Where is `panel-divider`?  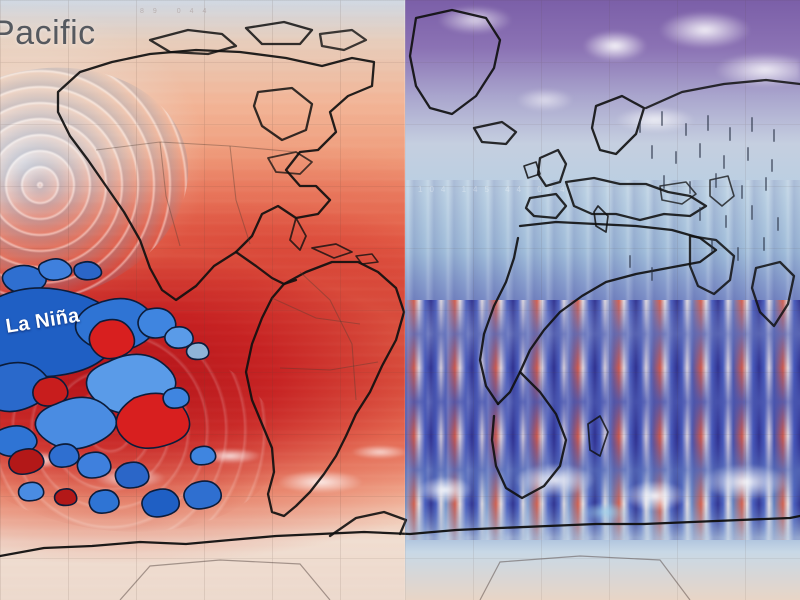 panel-divider is located at coordinates (405, 300).